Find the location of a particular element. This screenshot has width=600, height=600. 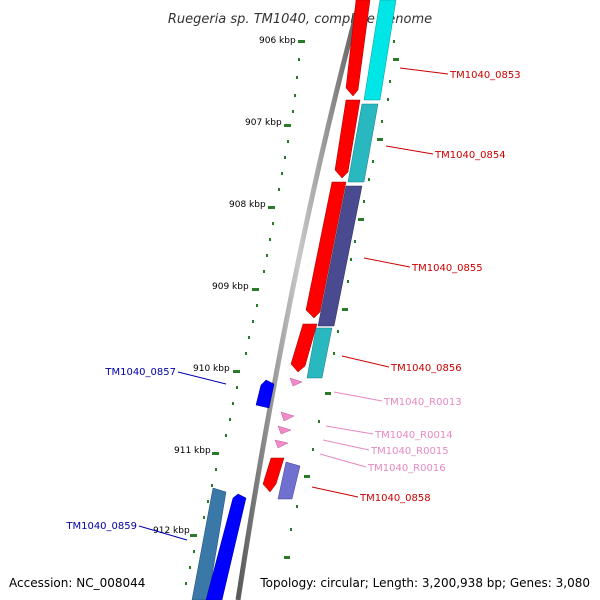

gene-0855-red is located at coordinates (326, 250).